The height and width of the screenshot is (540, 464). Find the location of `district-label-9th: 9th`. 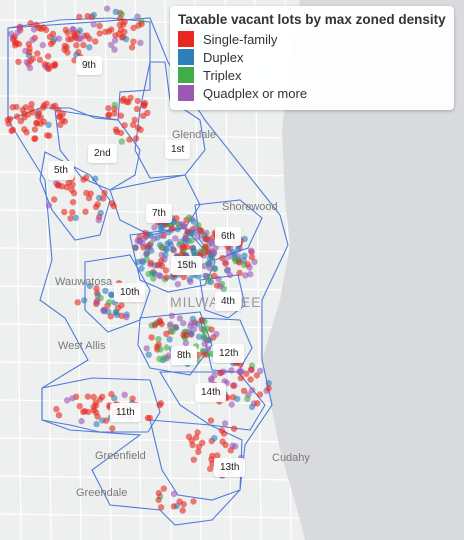

district-label-9th: 9th is located at coordinates (89, 65).